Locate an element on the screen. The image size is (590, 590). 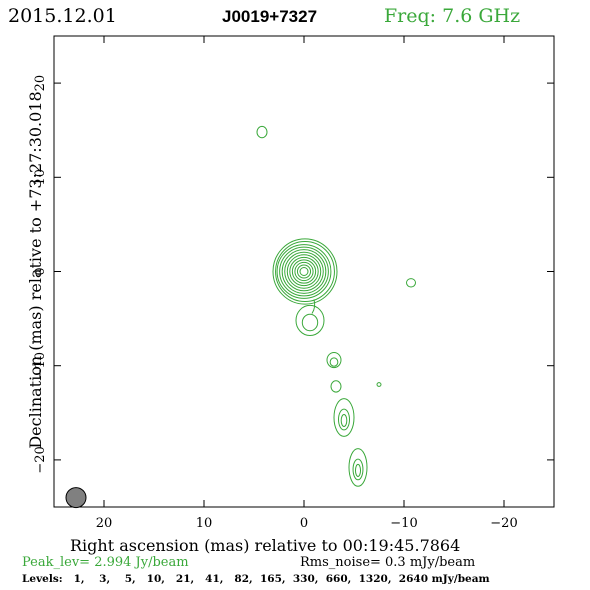
contour-jet-4-peak is located at coordinates (358, 470).